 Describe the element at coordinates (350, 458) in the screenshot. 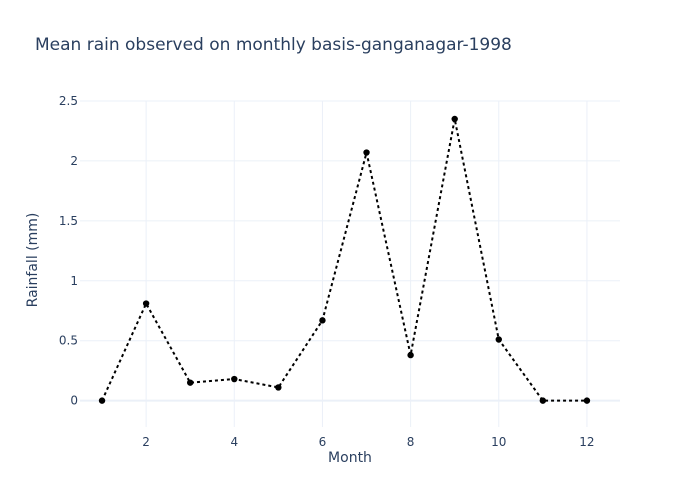

I see `x-axis-title: Month` at that location.